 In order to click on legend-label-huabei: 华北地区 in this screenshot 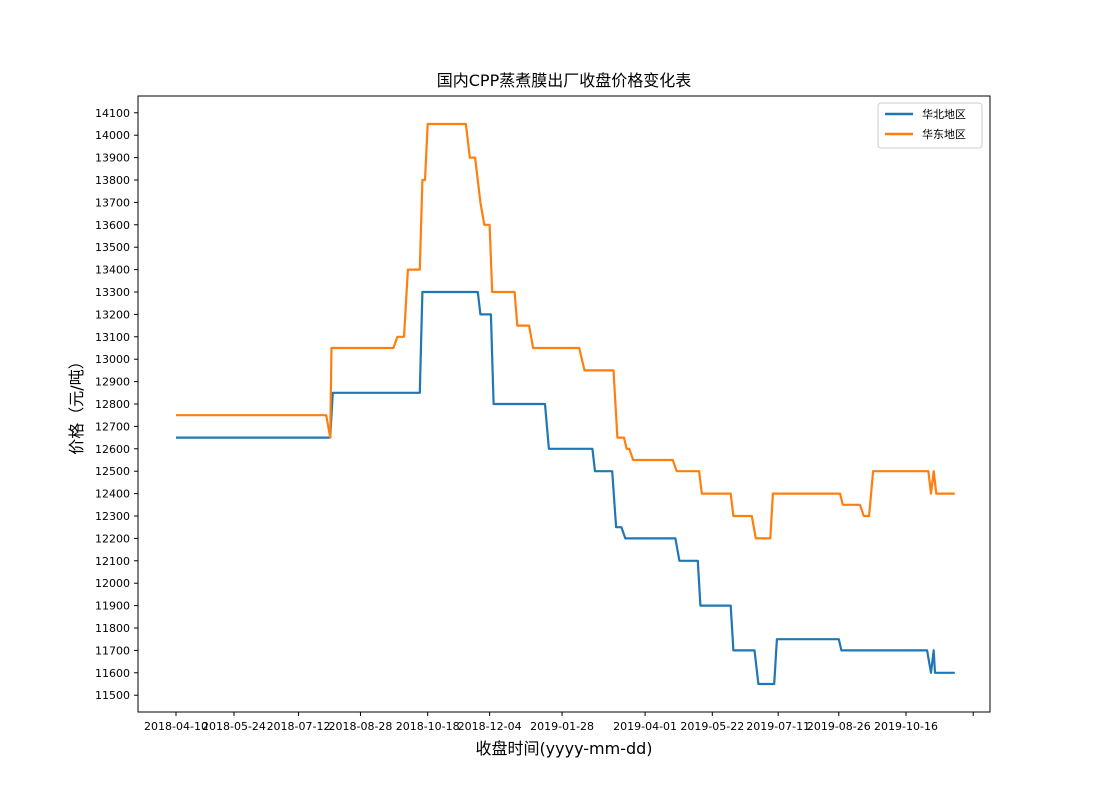, I will do `click(944, 114)`.